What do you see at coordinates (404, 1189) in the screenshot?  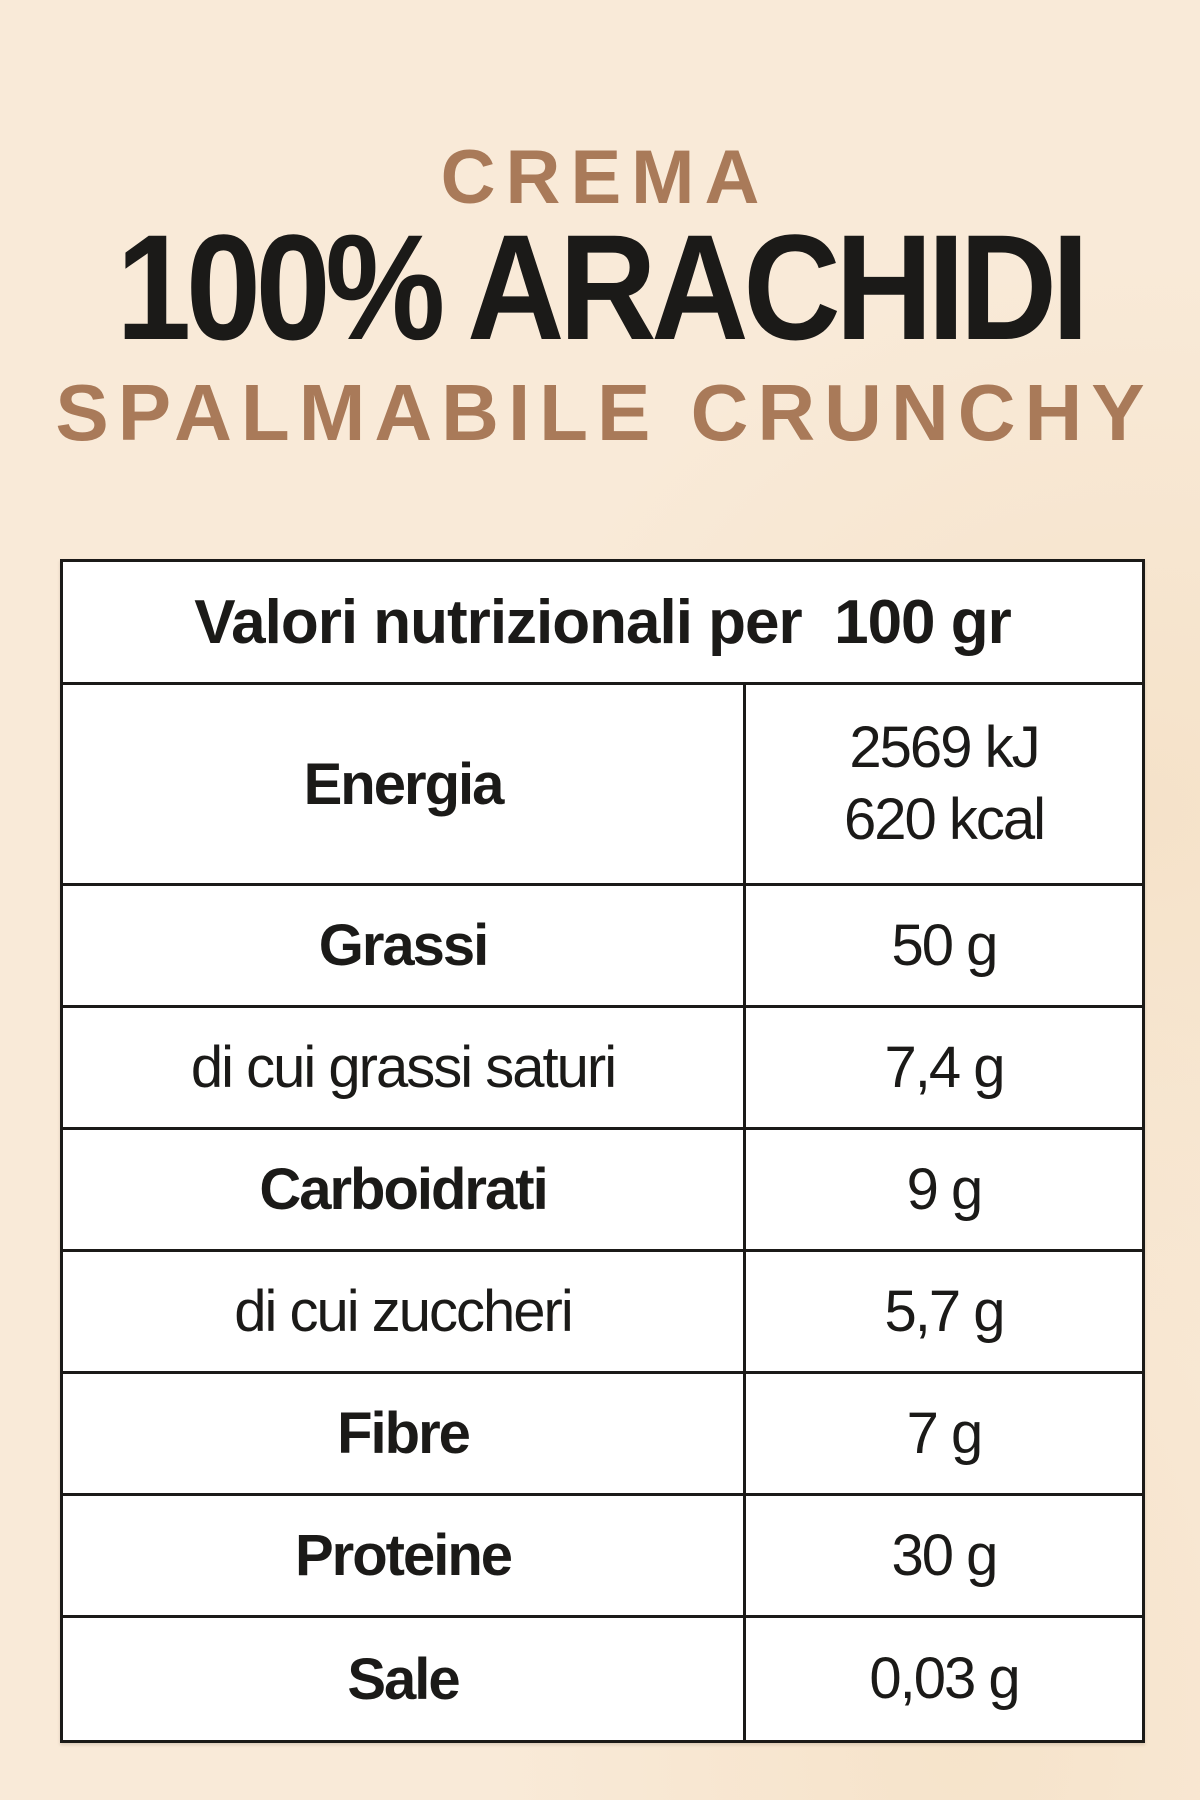 I see `row-label: Carboidrati` at bounding box center [404, 1189].